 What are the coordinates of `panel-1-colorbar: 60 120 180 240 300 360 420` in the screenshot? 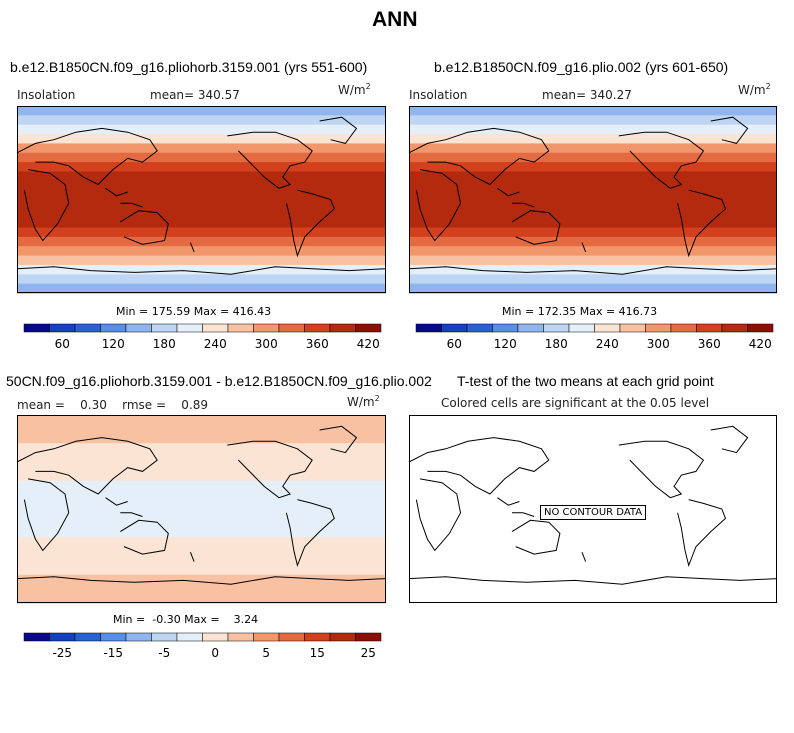 It's located at (202, 337).